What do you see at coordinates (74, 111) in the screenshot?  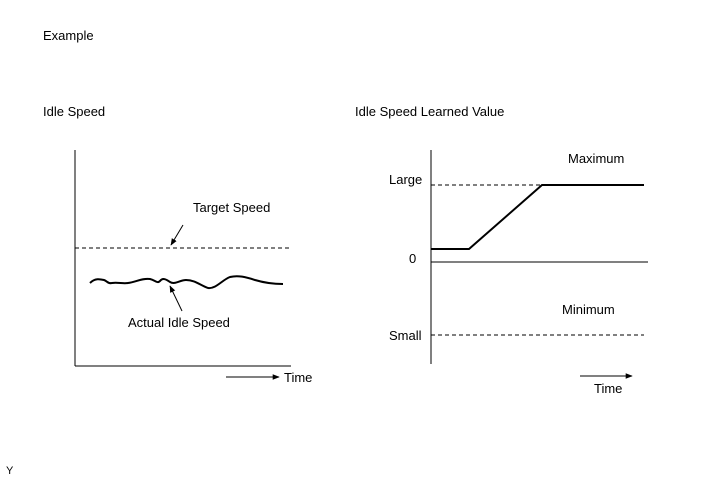 I see `left-diagram-title: Idle Speed` at bounding box center [74, 111].